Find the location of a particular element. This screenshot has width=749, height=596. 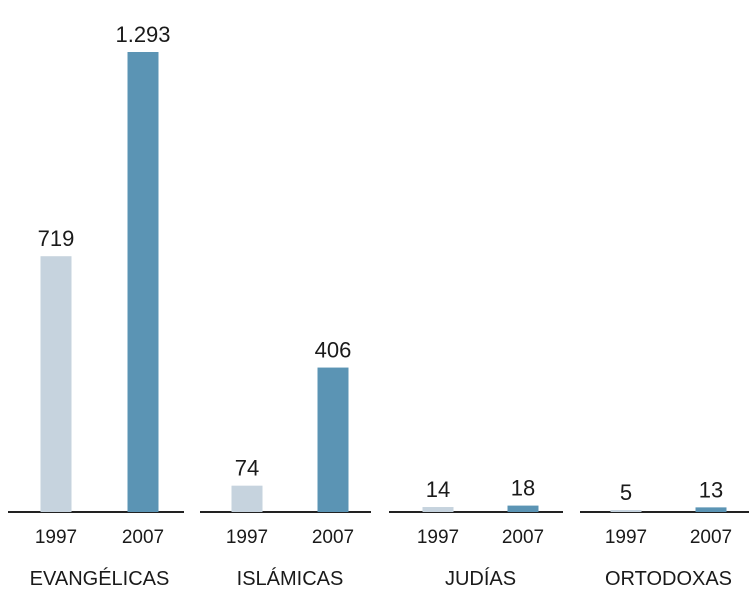

year-label-2-0: 1997 is located at coordinates (438, 537).